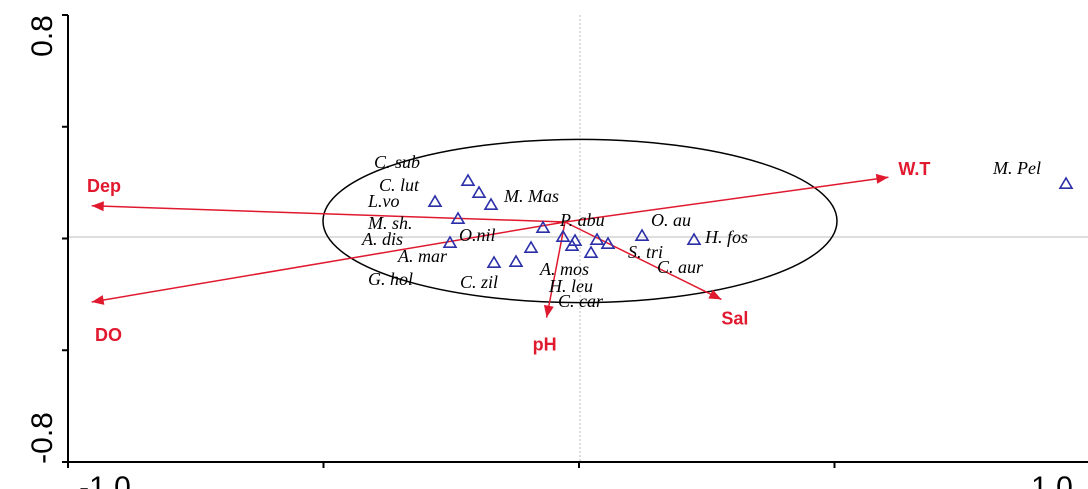 The width and height of the screenshot is (1088, 489). I want to click on species-label: M. Mas, so click(531, 196).